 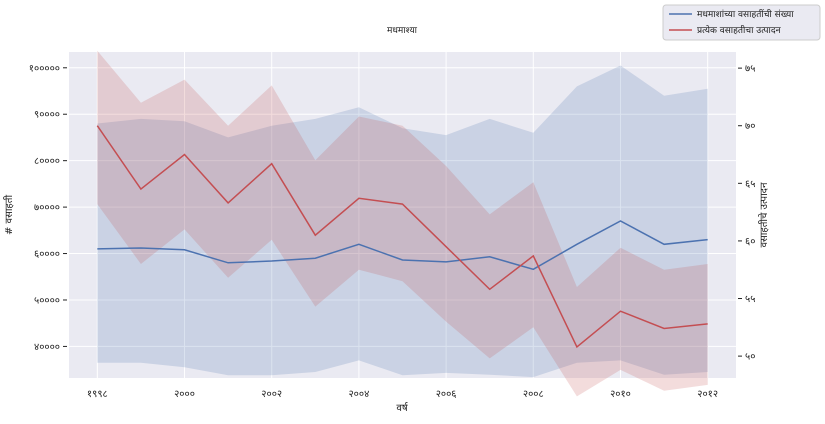 I want to click on right-axis-label: वसाहतीचे उत्पादन, so click(x=764, y=214).